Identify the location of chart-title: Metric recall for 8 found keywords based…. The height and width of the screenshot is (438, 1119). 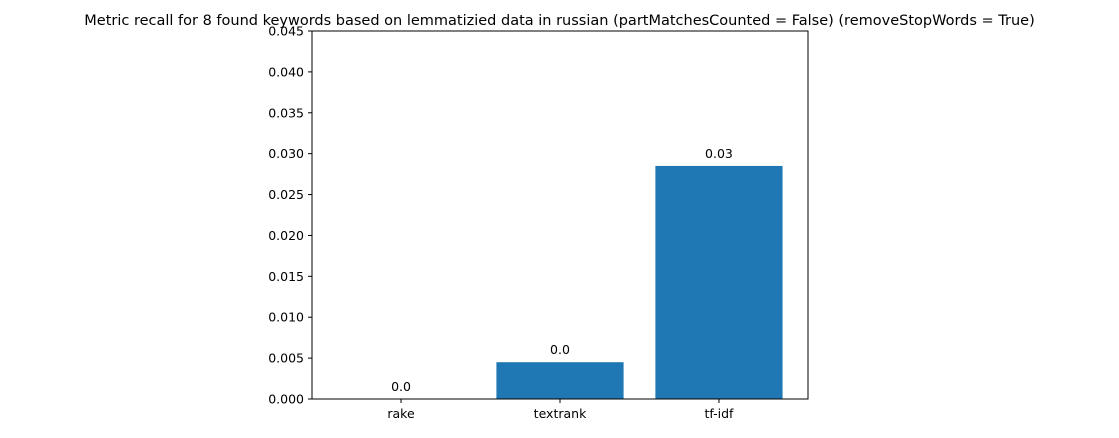
(559, 21).